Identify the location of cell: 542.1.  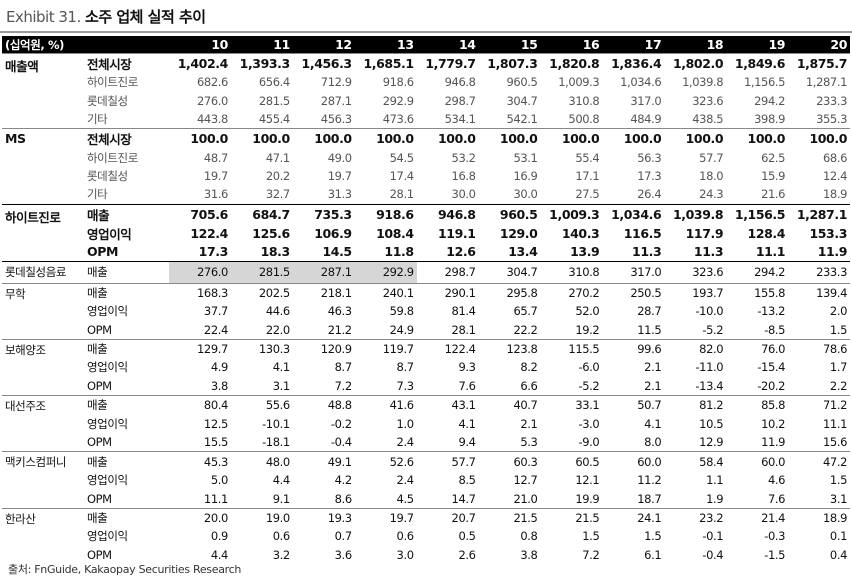
(522, 119).